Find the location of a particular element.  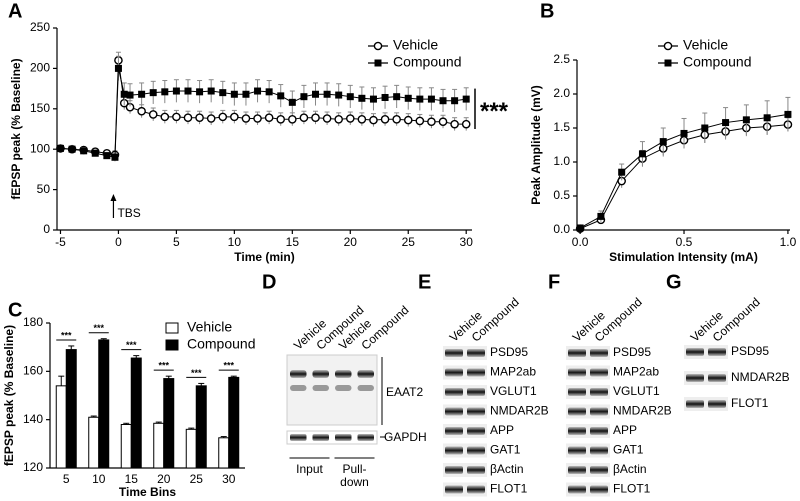

band-label: NMDAR2B is located at coordinates (519, 411).